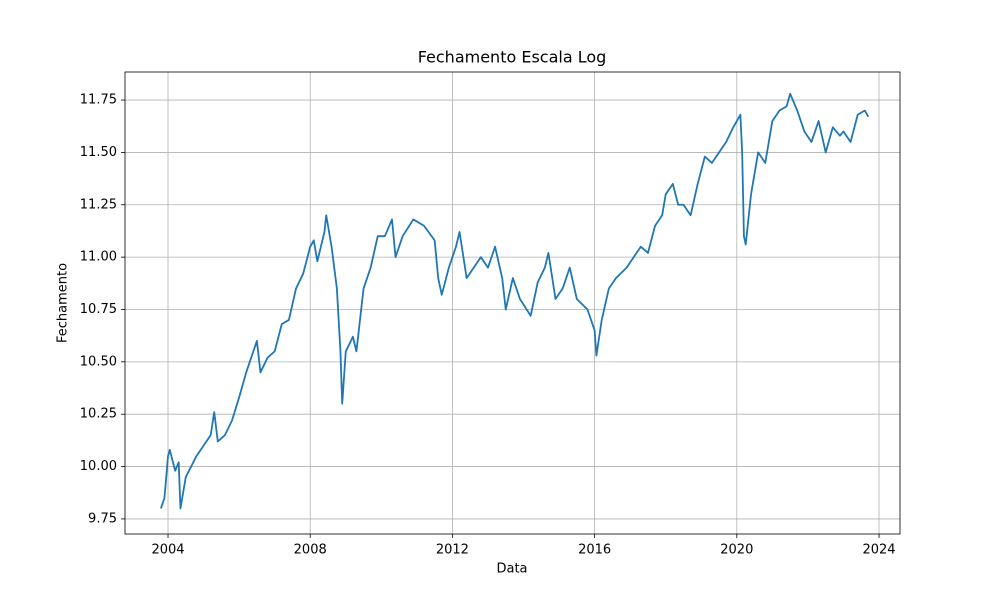 This screenshot has width=1000, height=604. What do you see at coordinates (98, 204) in the screenshot?
I see `y-tick-label: 11.25` at bounding box center [98, 204].